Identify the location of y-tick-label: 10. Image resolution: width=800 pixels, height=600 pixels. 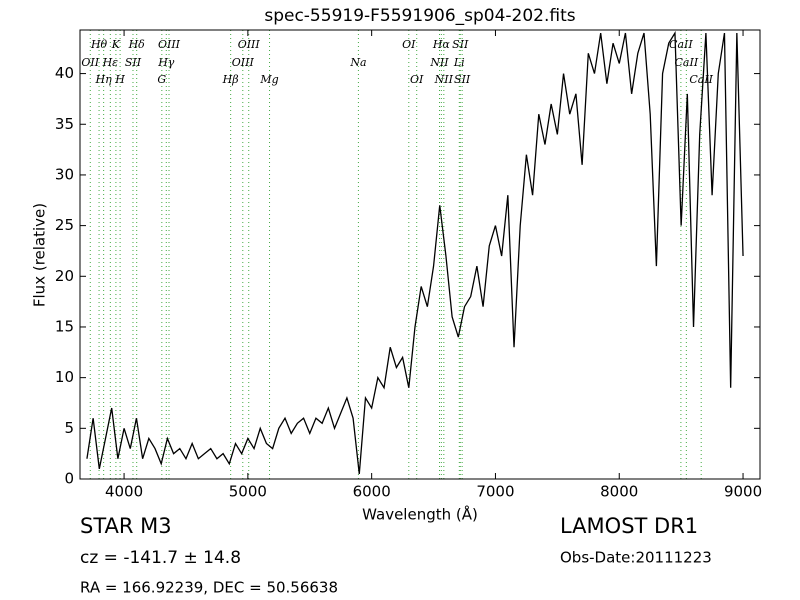
(64, 377).